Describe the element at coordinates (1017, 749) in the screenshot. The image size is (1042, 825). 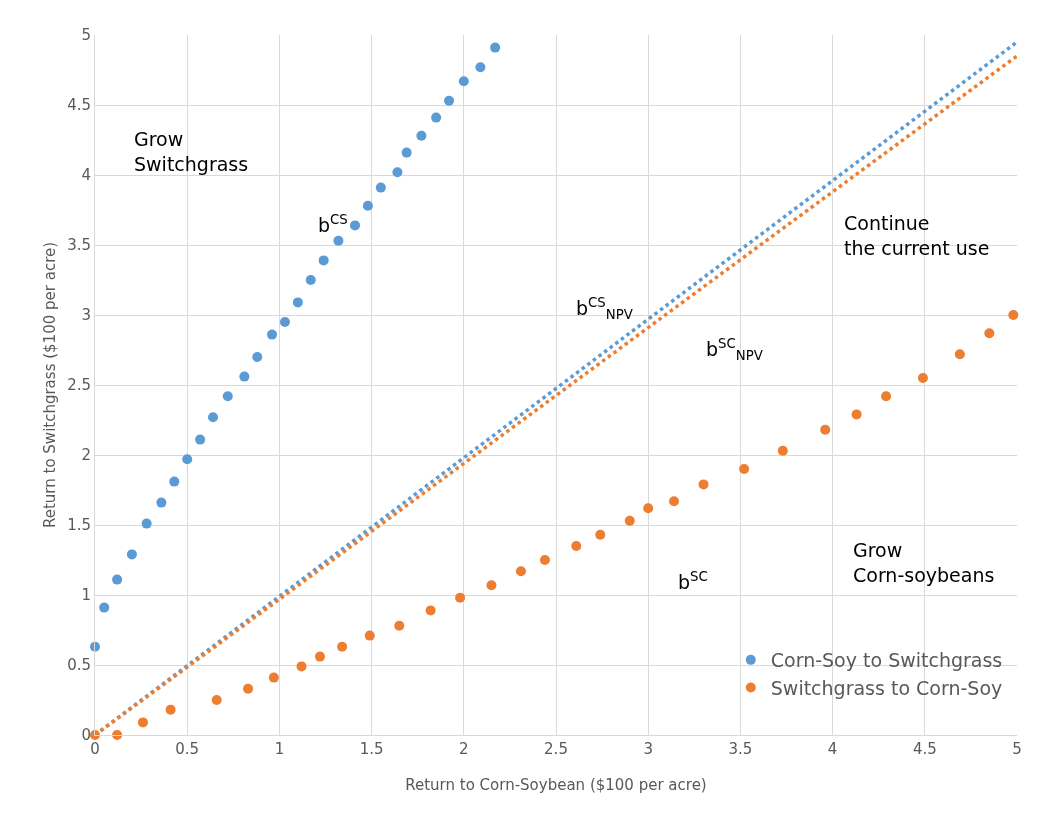
I see `x-tick-label: 5` at that location.